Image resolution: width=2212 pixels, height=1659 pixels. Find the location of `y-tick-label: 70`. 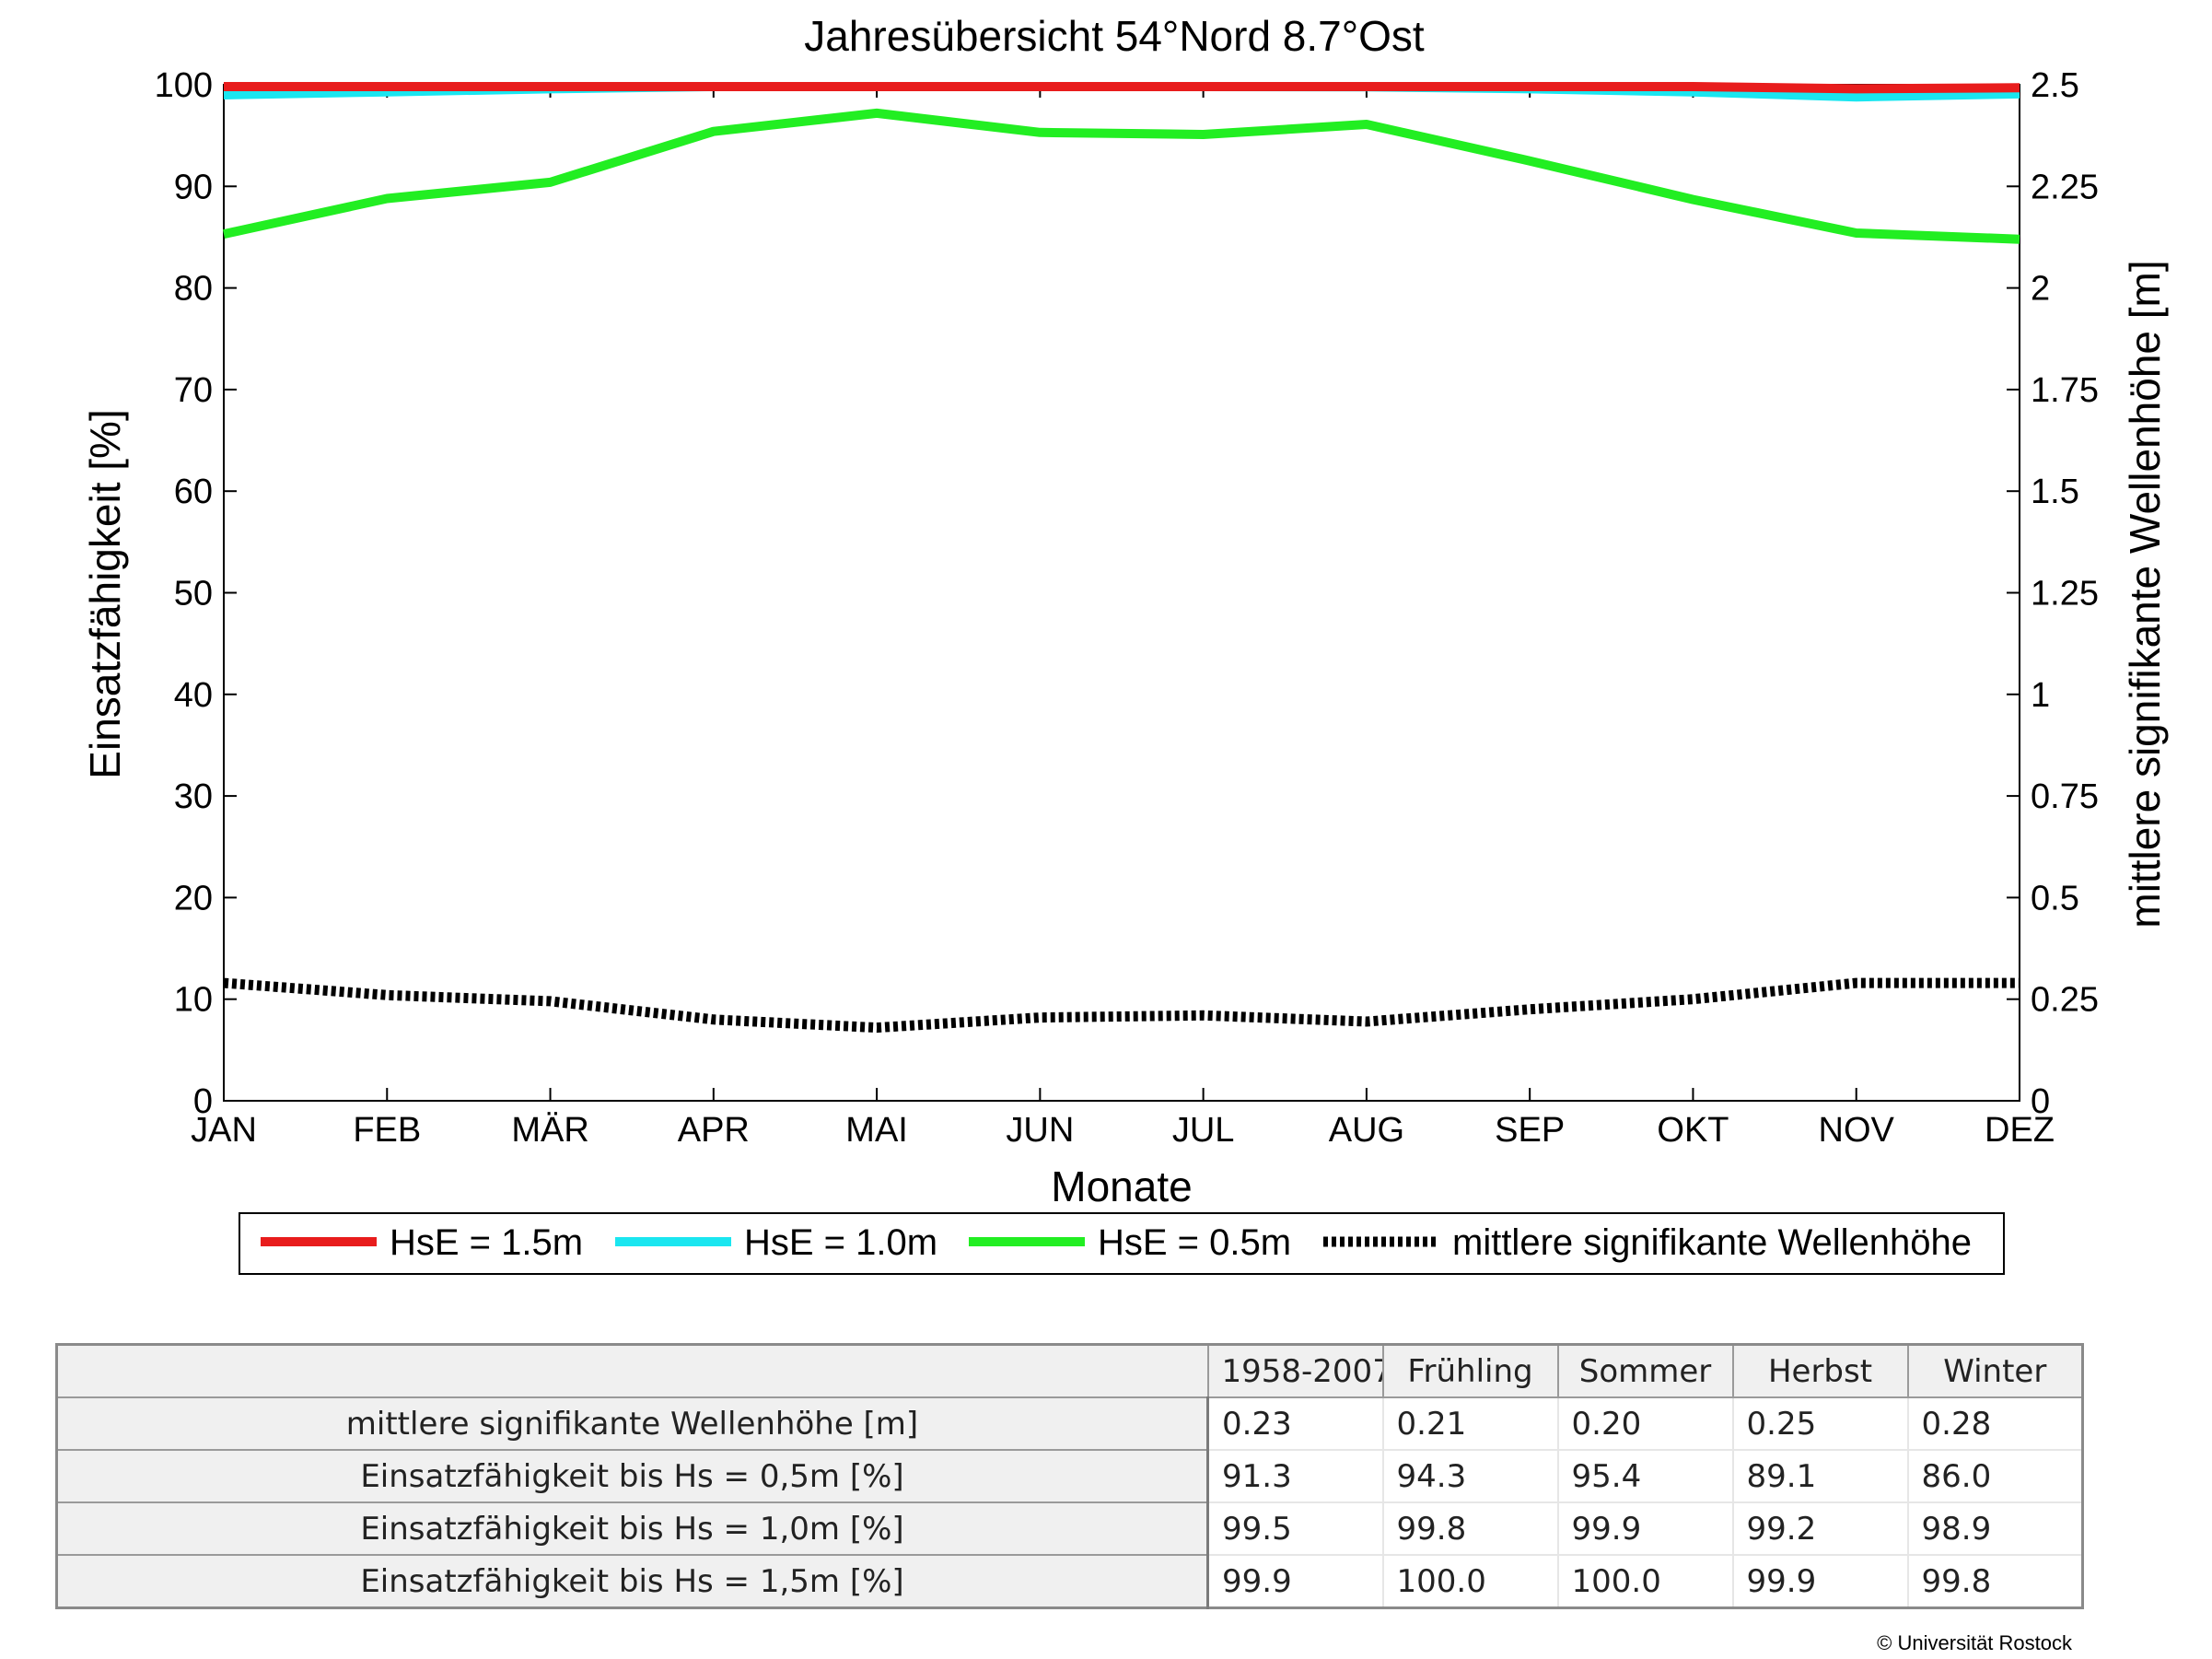

y-tick-label: 70 is located at coordinates (194, 390).